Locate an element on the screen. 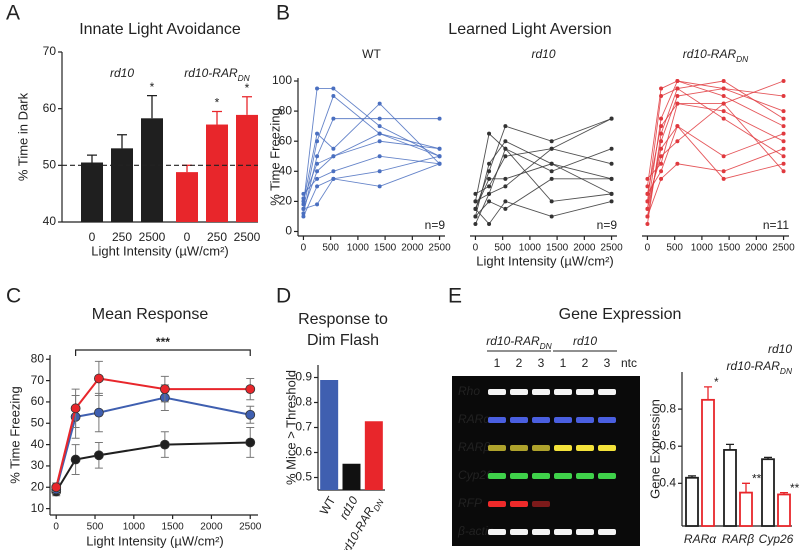 The width and height of the screenshot is (800, 550). y-tick-label: 40 is located at coordinates (50, 221).